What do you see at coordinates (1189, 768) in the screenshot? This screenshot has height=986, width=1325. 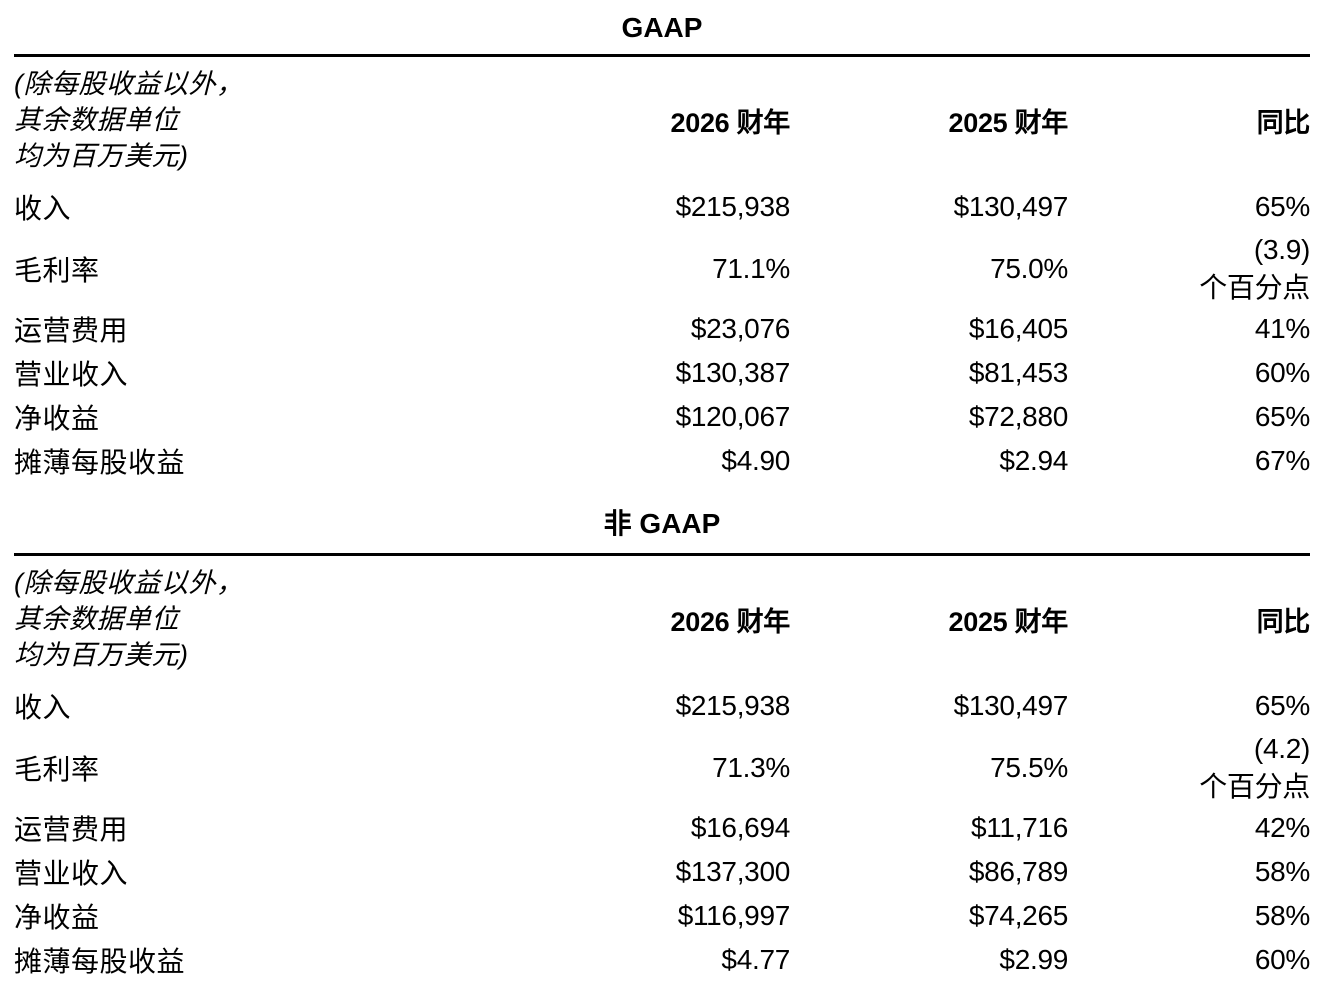 I see `value-yoy: (4.2) 个百分点` at bounding box center [1189, 768].